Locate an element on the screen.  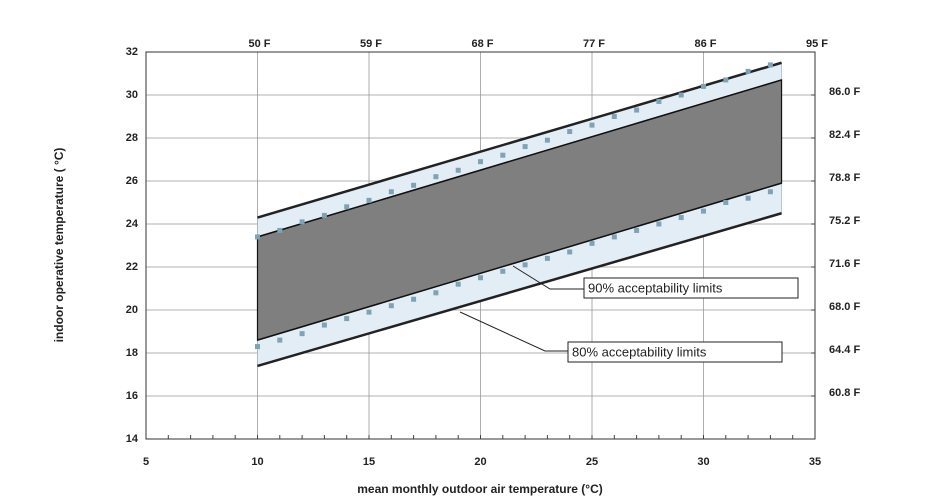
y-tick-label: 20 is located at coordinates (132, 310).